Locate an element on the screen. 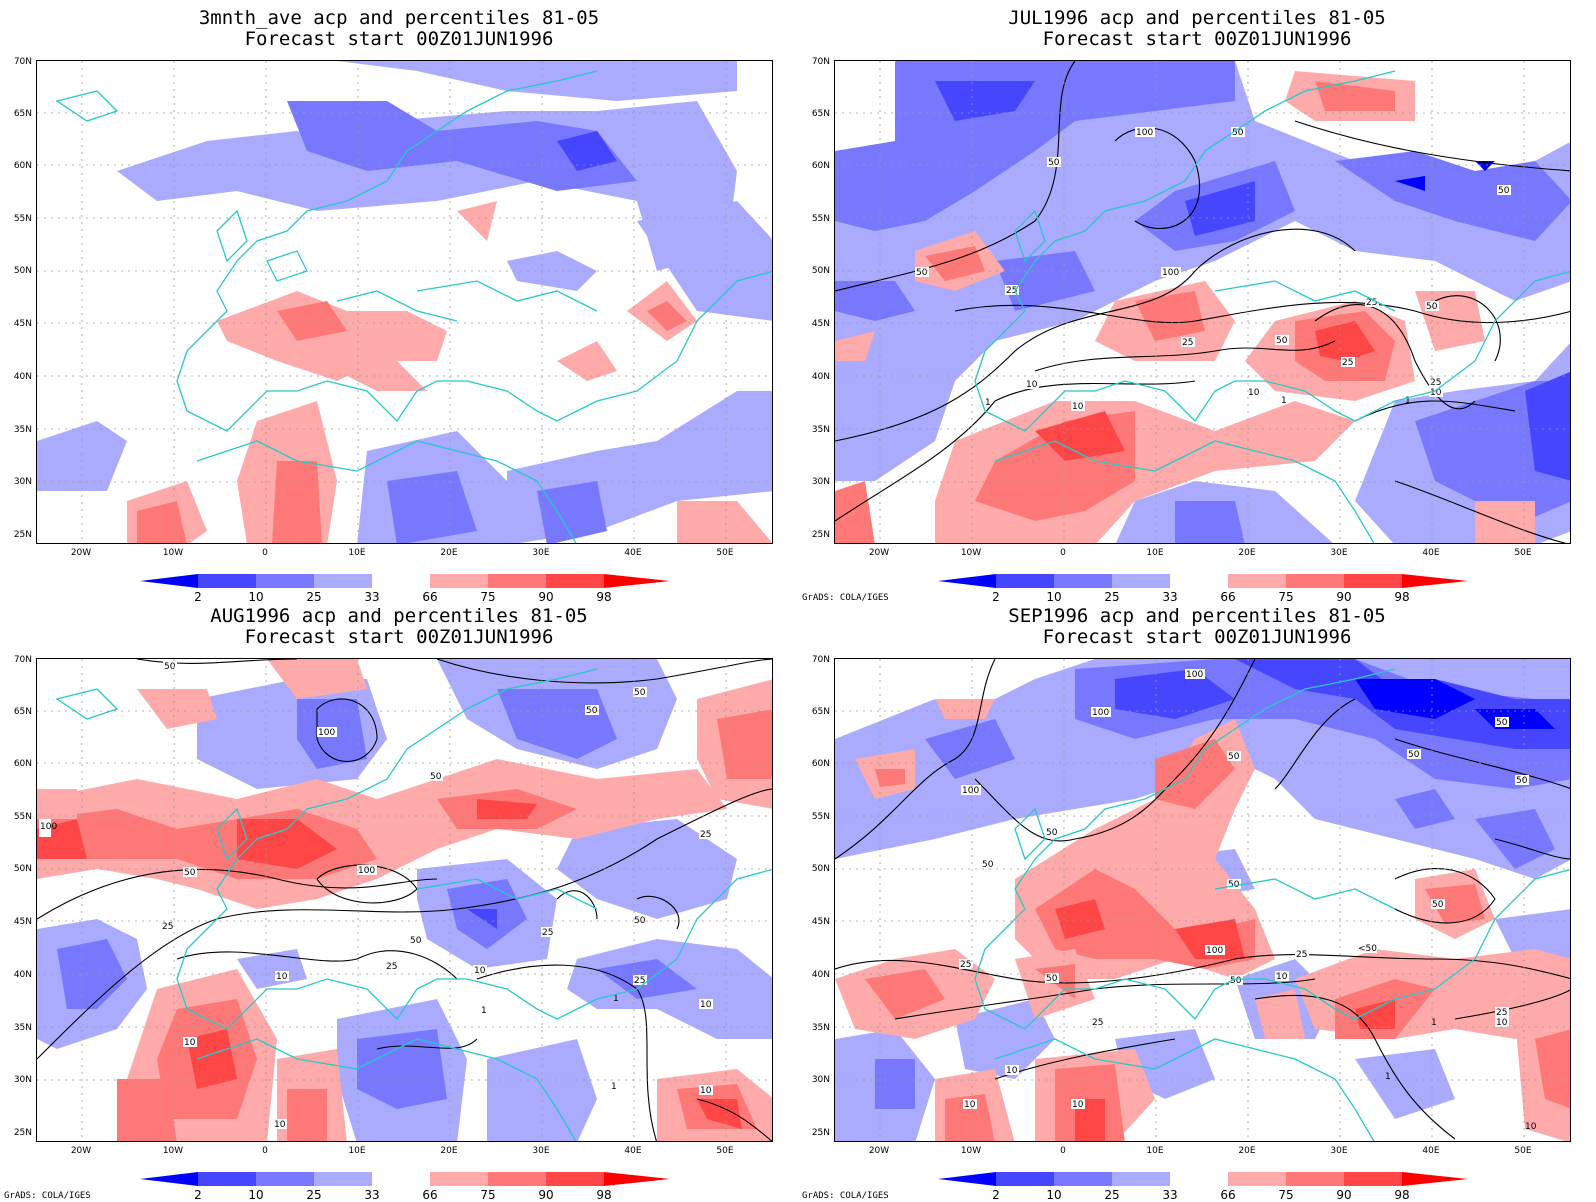 Image resolution: width=1596 pixels, height=1202 pixels. panel-title: SEP1996 acp and percentiles 81-05 is located at coordinates (1197, 616).